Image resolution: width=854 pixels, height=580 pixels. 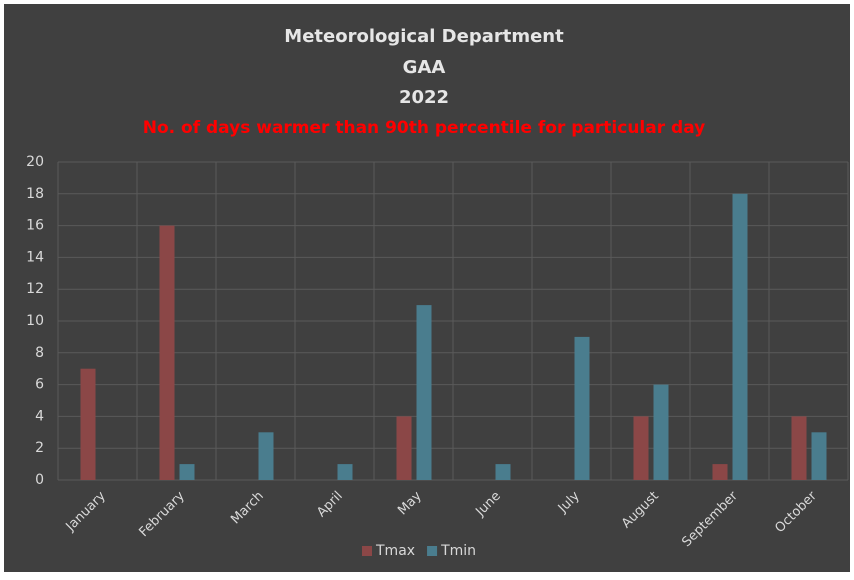 I want to click on legend-label: Tmax, so click(x=395, y=551).